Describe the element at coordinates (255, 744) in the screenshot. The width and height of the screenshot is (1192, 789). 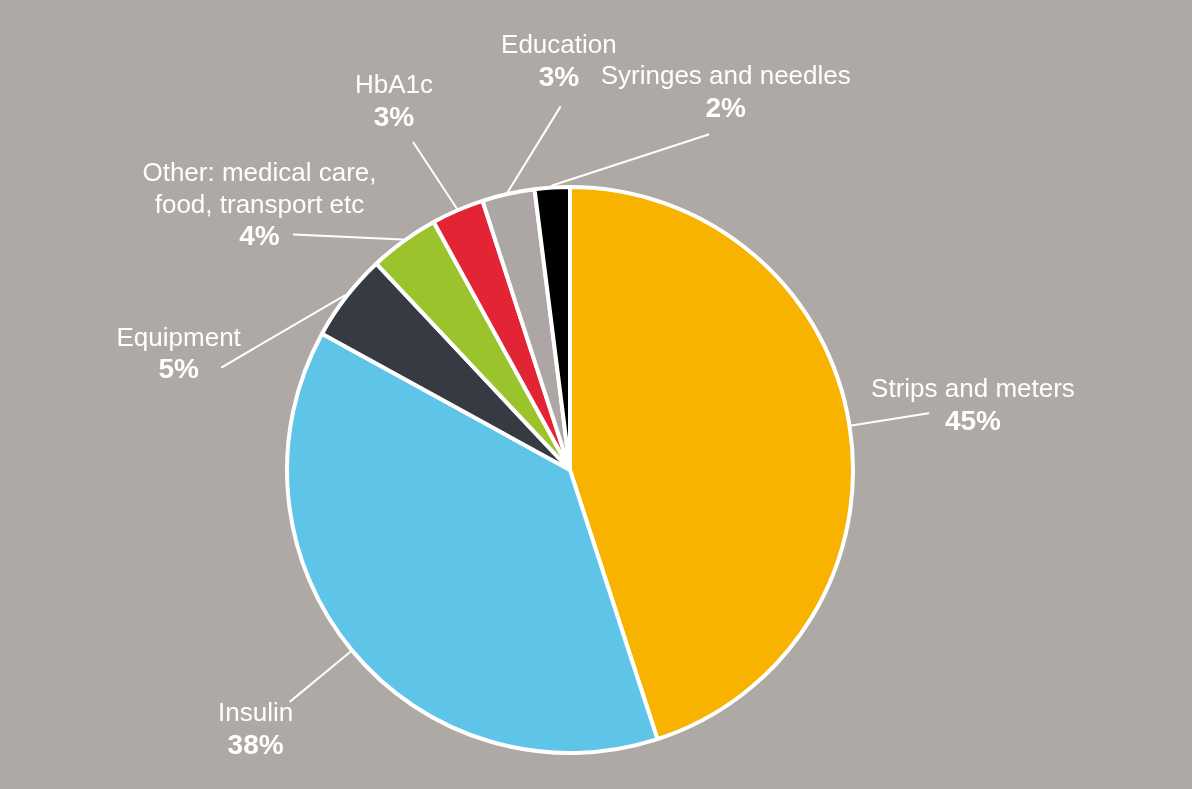
I see `data-label: 38%` at that location.